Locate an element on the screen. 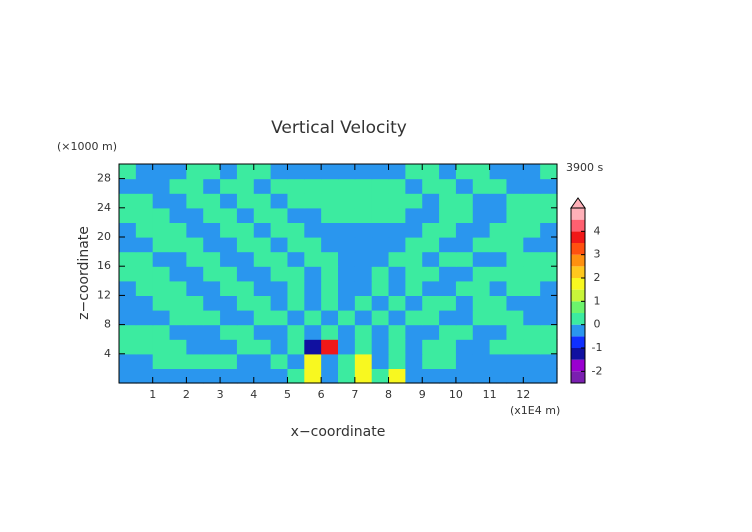  colorbar-tick-label: 4 is located at coordinates (597, 230).